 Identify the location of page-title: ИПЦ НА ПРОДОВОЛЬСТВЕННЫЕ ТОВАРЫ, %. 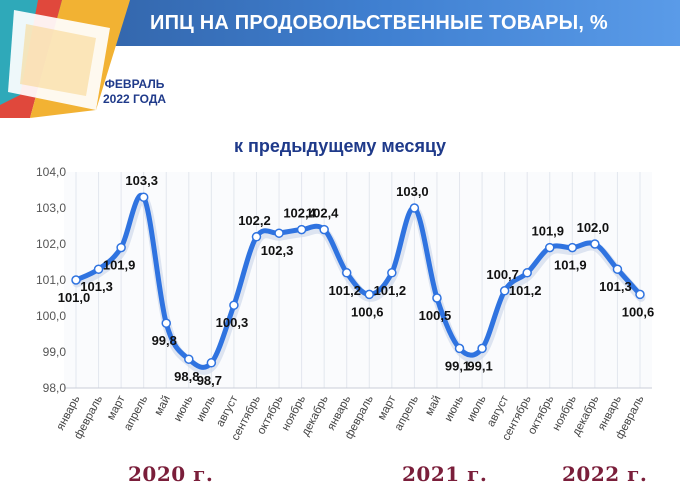
(379, 23).